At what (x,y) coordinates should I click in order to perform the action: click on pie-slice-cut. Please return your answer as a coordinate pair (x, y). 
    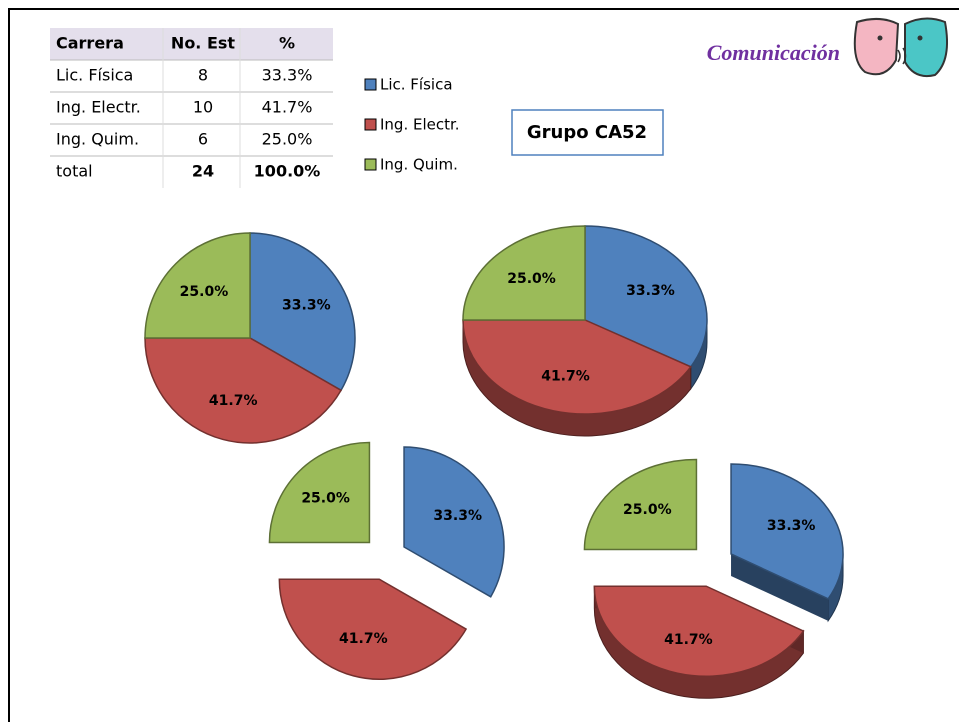
    Looking at the image, I should click on (780, 587).